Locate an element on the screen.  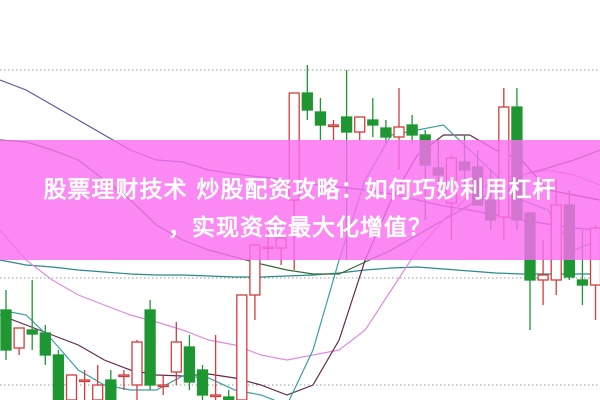
moving-average-line is located at coordinates (300, 268).